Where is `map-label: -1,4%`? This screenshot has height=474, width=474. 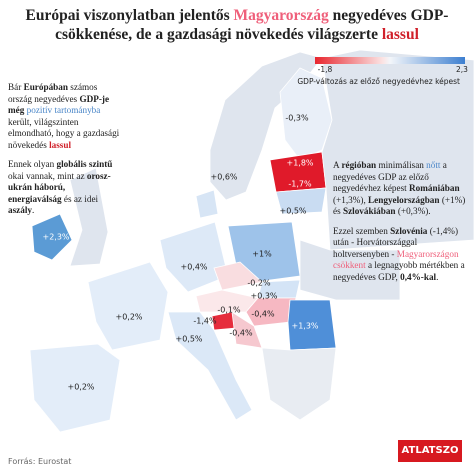 map-label: -1,4% is located at coordinates (205, 321).